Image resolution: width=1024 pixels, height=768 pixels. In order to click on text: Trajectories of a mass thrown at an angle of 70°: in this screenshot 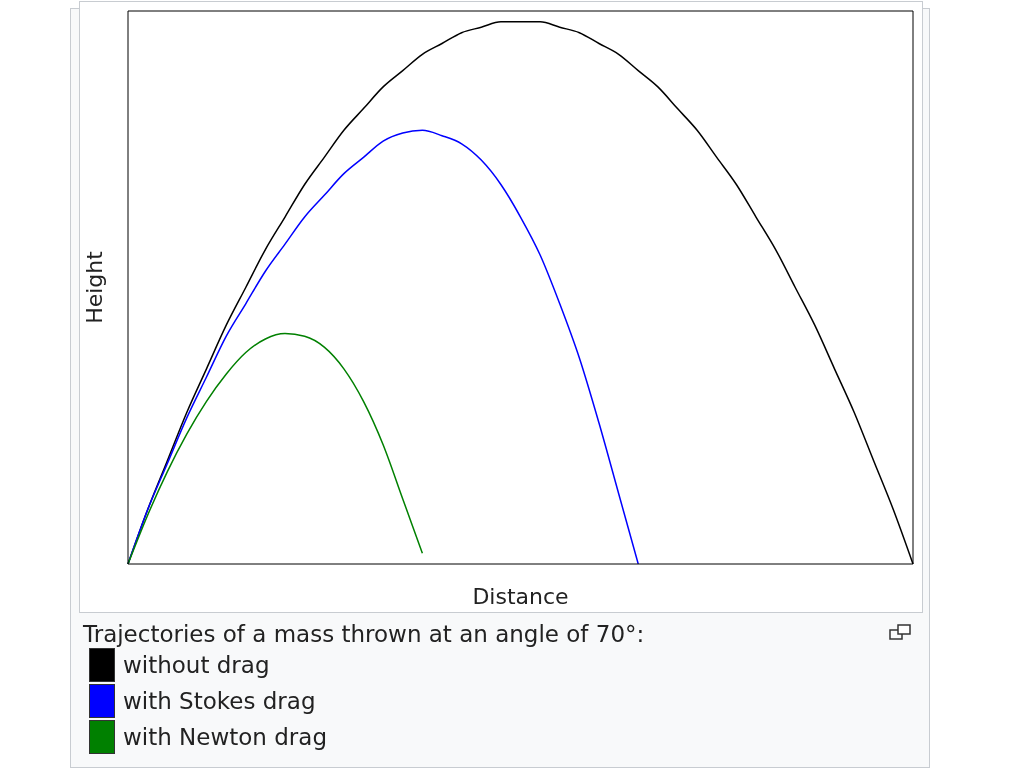, I will do `click(364, 634)`.